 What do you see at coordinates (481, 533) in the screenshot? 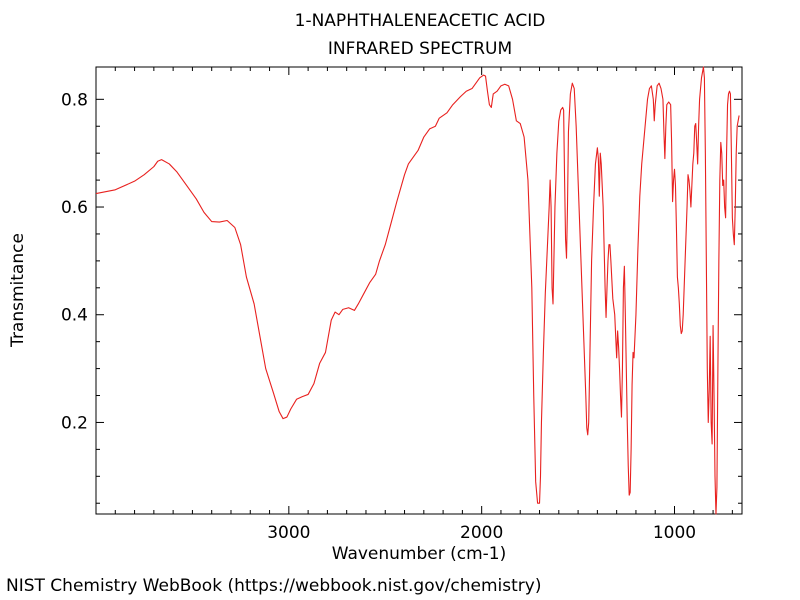
I see `x-tick-label: 2000` at bounding box center [481, 533].